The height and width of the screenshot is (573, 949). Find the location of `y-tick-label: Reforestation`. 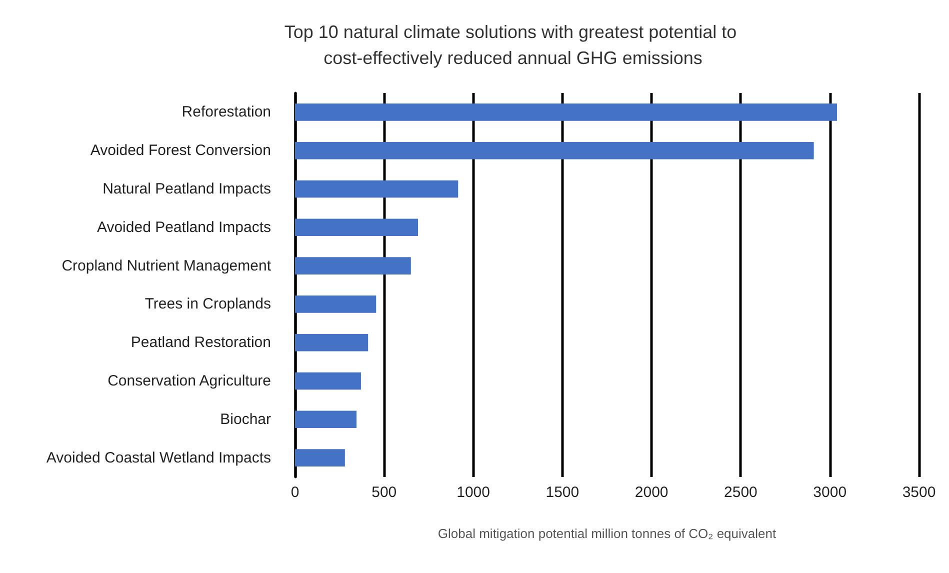

y-tick-label: Reforestation is located at coordinates (226, 112).